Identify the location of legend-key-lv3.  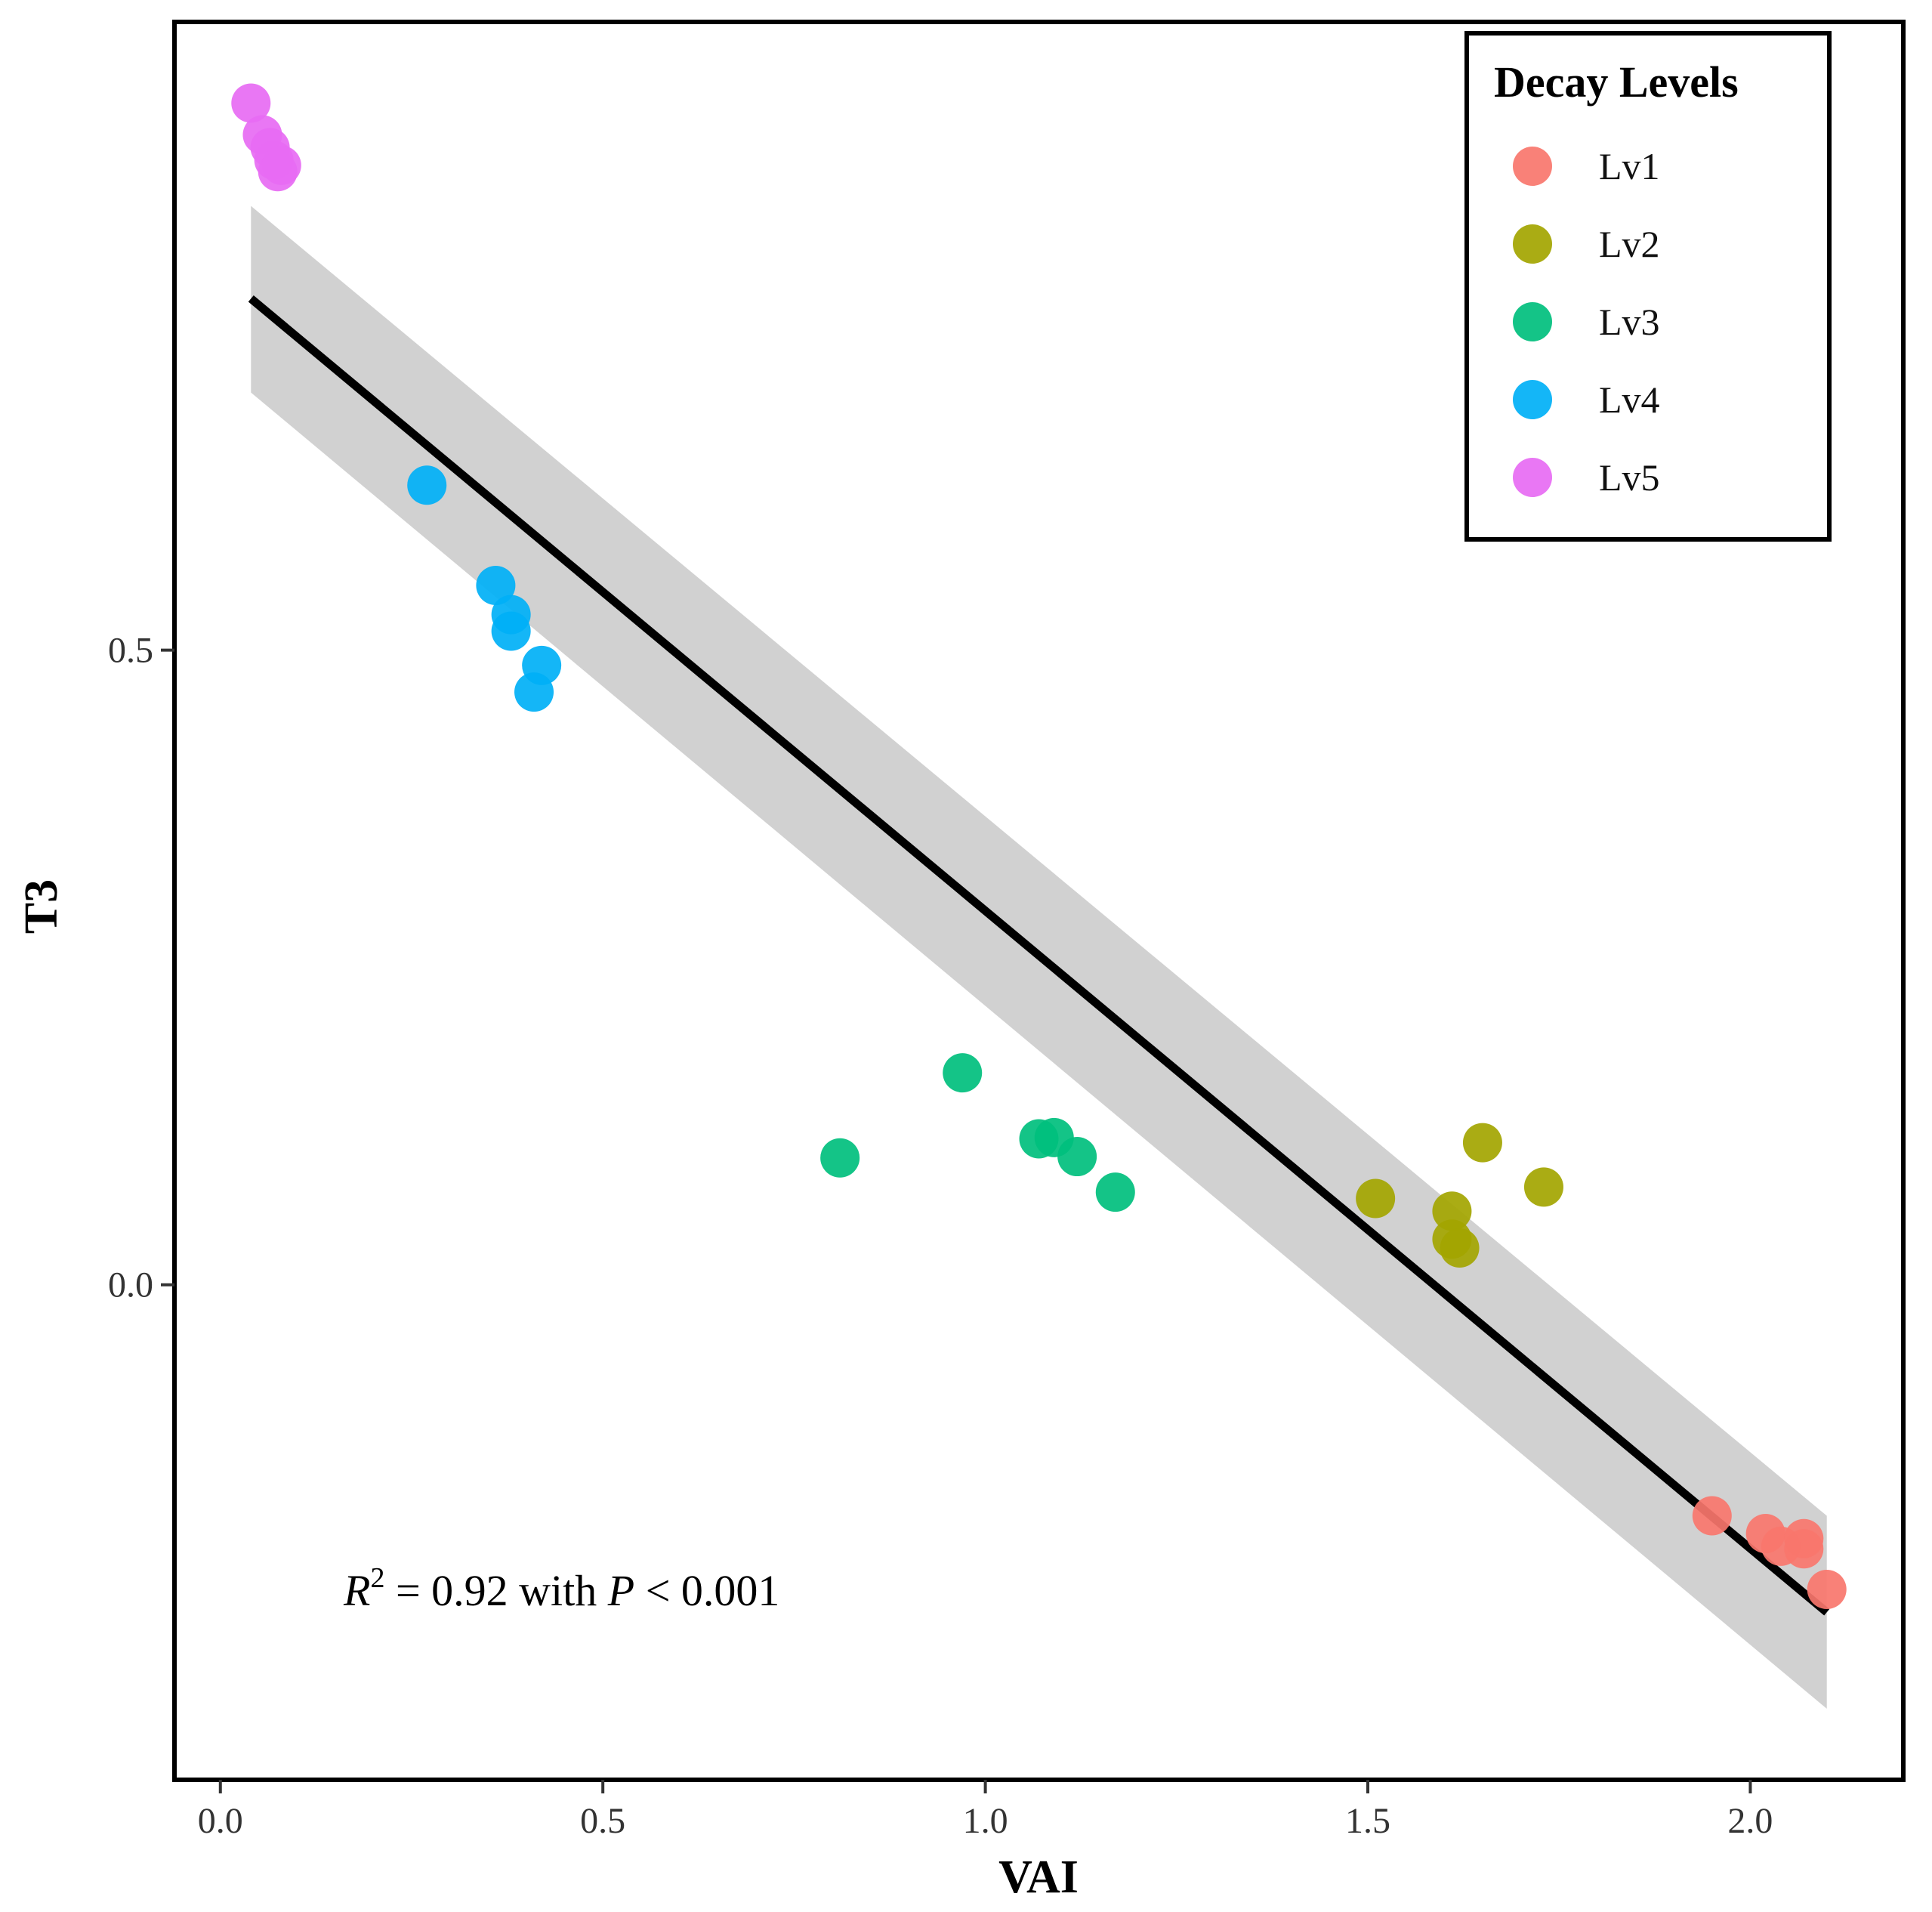
(1533, 321).